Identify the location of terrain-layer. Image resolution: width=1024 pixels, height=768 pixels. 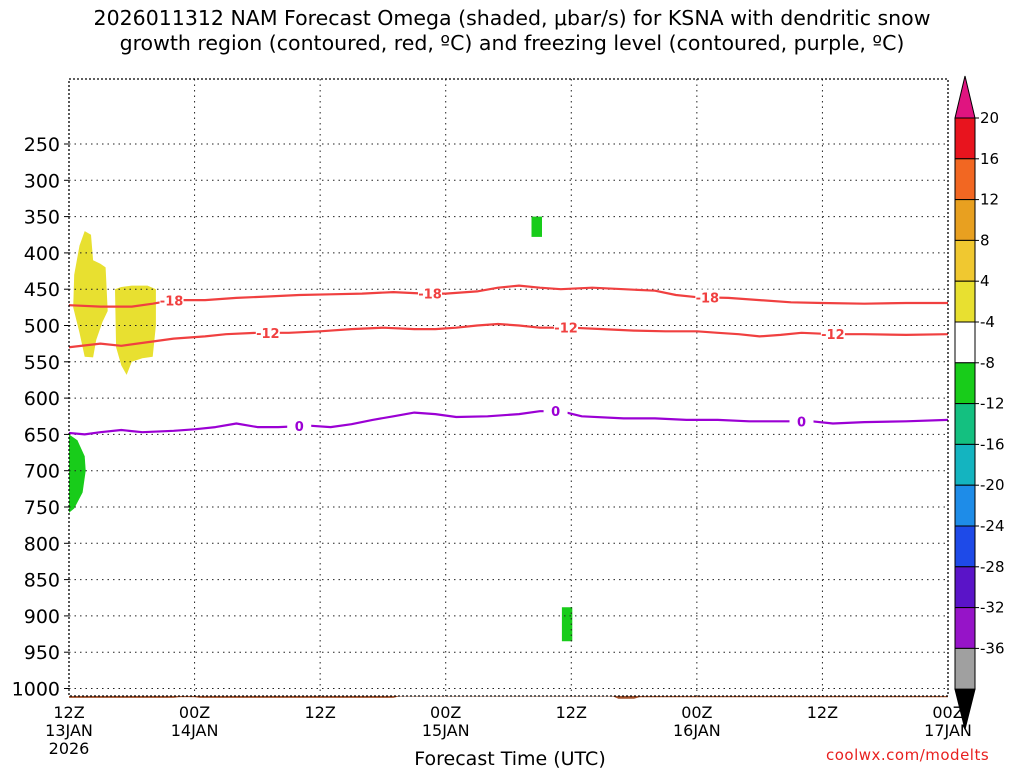
(508, 697).